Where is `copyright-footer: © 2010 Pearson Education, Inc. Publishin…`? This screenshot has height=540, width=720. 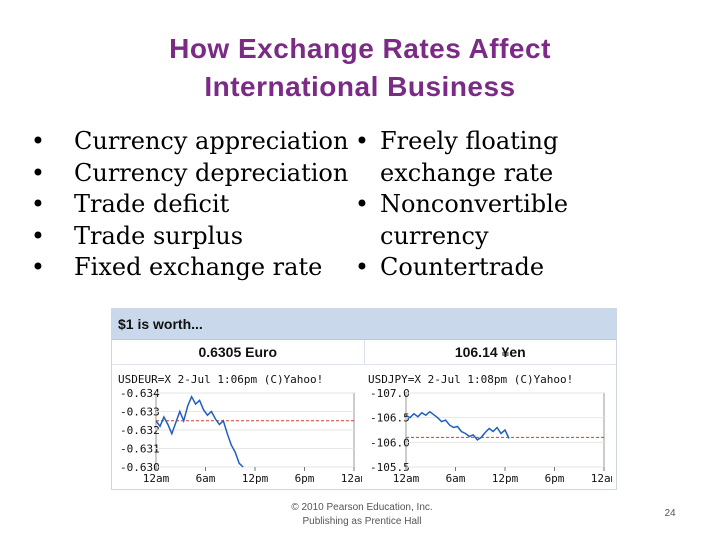
copyright-footer: © 2010 Pearson Education, Inc. Publishin… is located at coordinates (362, 515).